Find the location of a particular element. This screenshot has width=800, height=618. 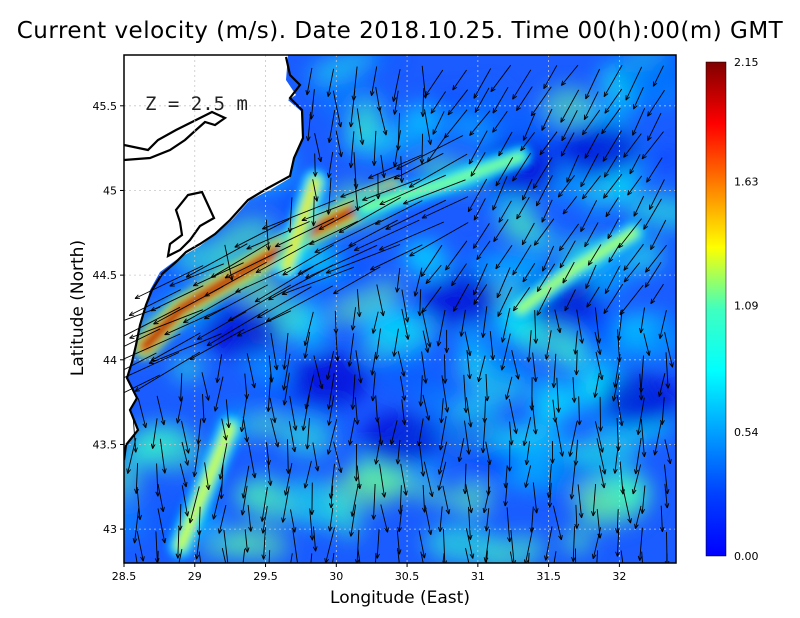

slow-patch is located at coordinates (240, 330).